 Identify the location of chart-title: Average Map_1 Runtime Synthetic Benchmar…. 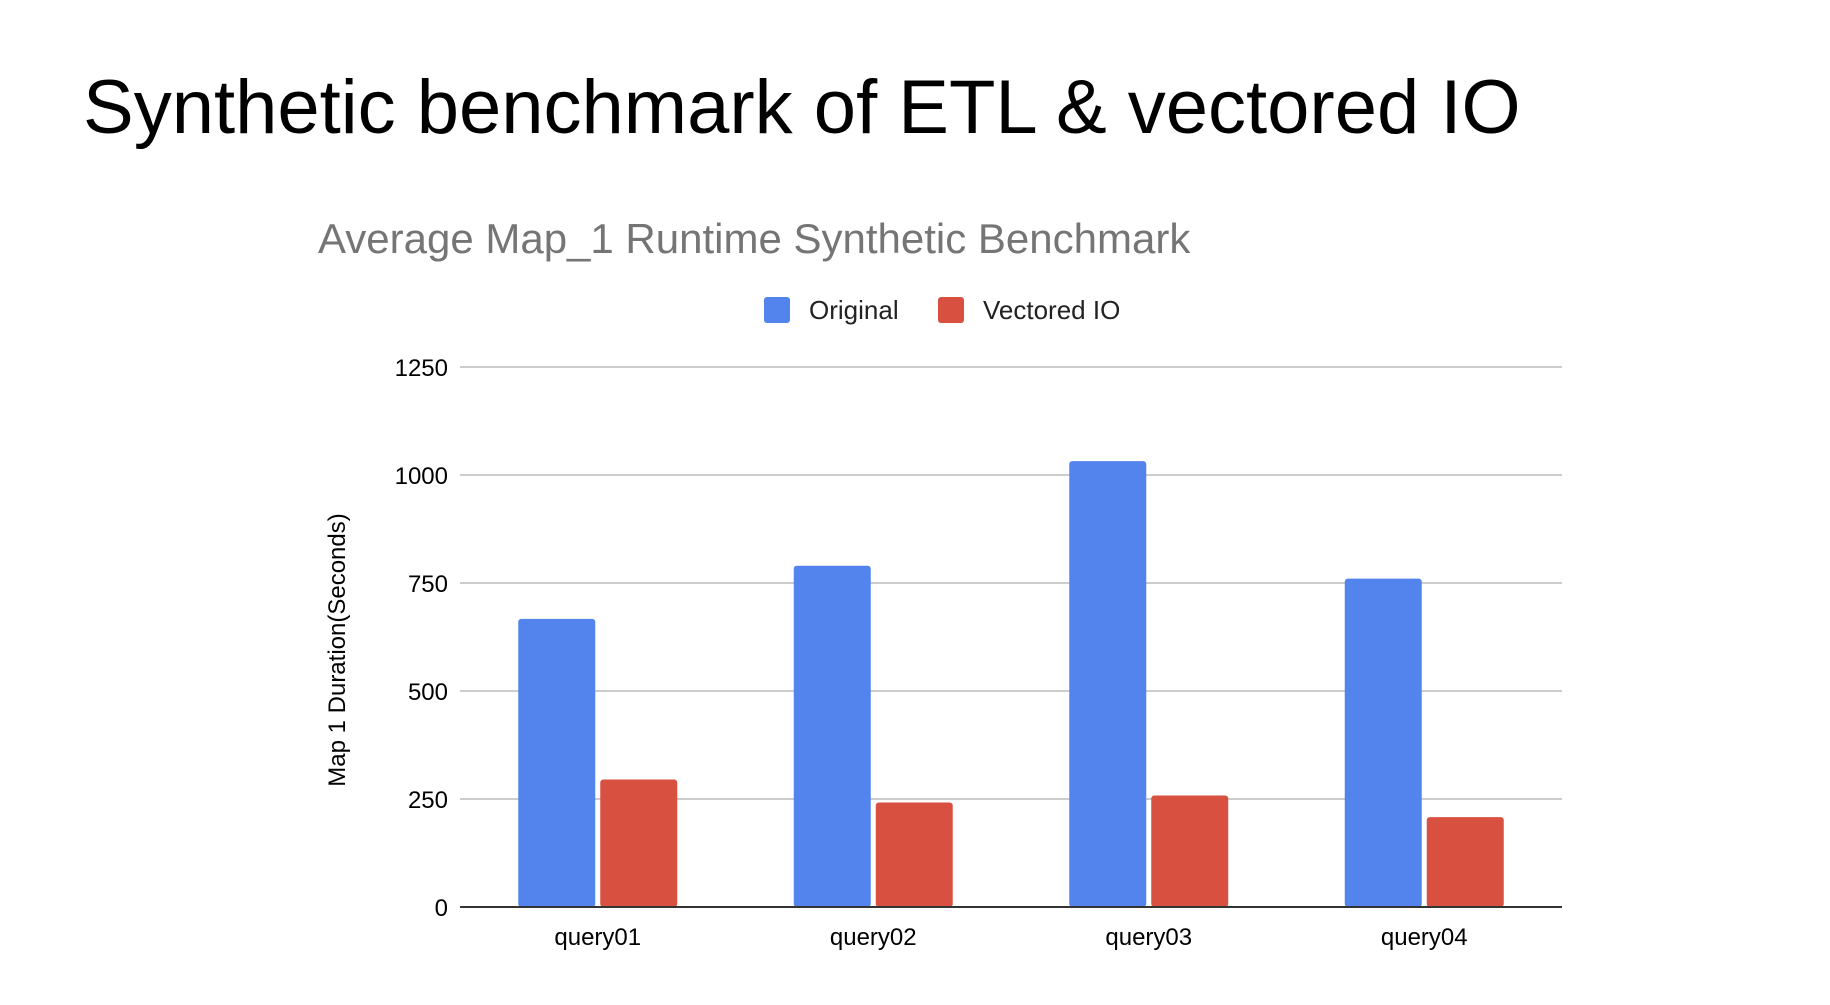
(754, 238).